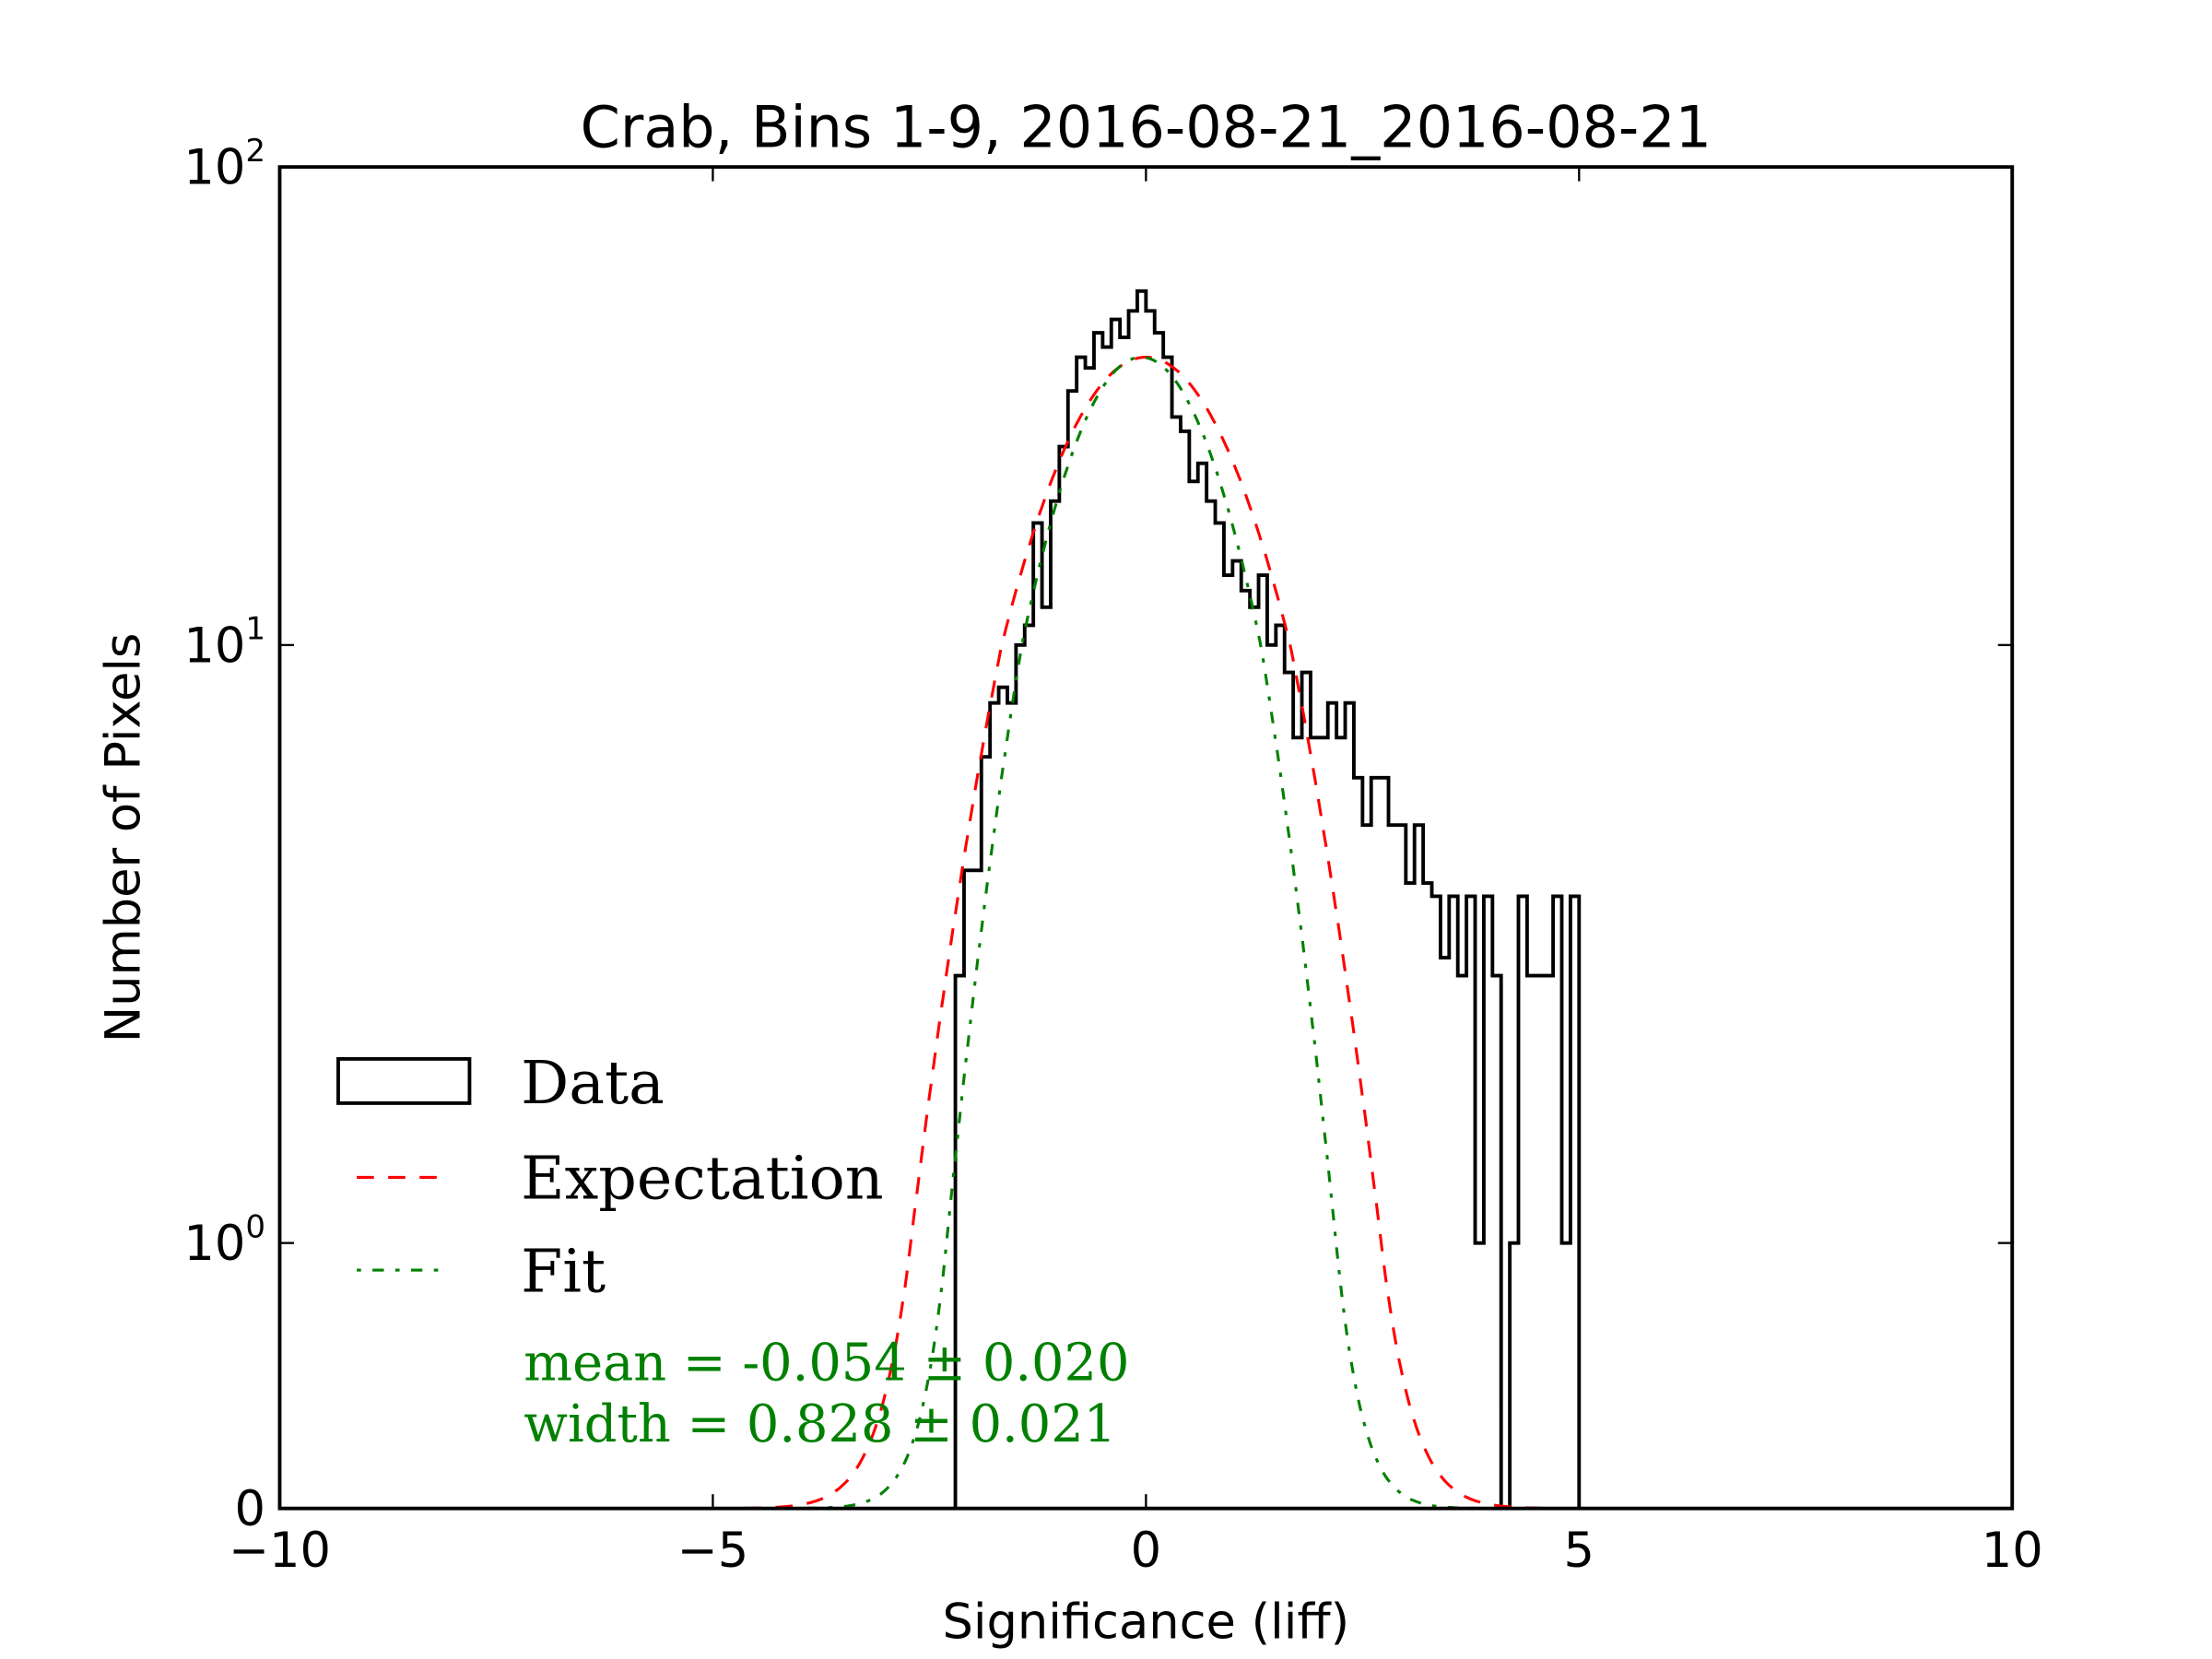 This screenshot has height=1659, width=2212. What do you see at coordinates (2012, 1551) in the screenshot?
I see `x-tick-label: 10` at bounding box center [2012, 1551].